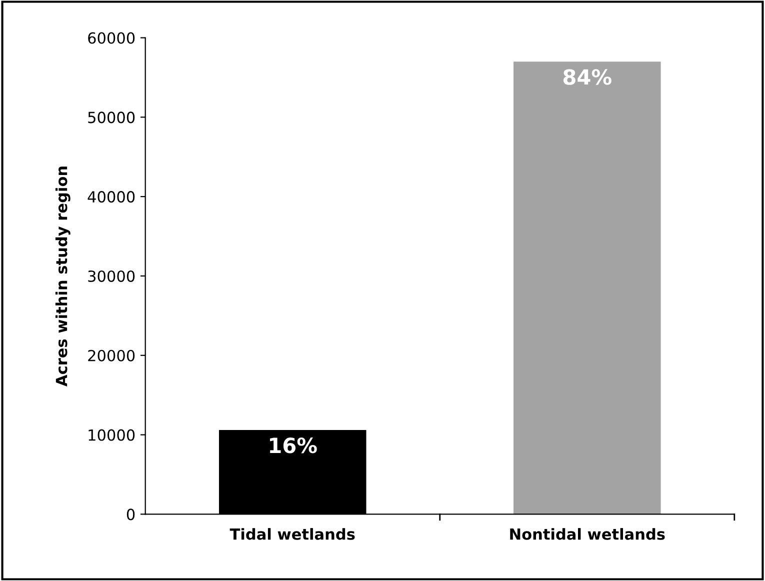 This screenshot has height=581, width=765. Describe the element at coordinates (111, 38) in the screenshot. I see `y-tick-label: 60000` at that location.